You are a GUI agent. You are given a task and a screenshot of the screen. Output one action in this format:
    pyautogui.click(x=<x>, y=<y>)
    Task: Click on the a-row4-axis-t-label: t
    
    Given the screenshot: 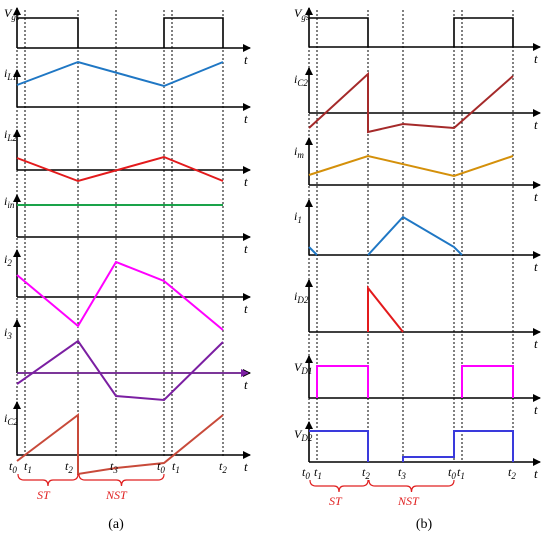 What is the action you would take?
    pyautogui.click(x=246, y=308)
    